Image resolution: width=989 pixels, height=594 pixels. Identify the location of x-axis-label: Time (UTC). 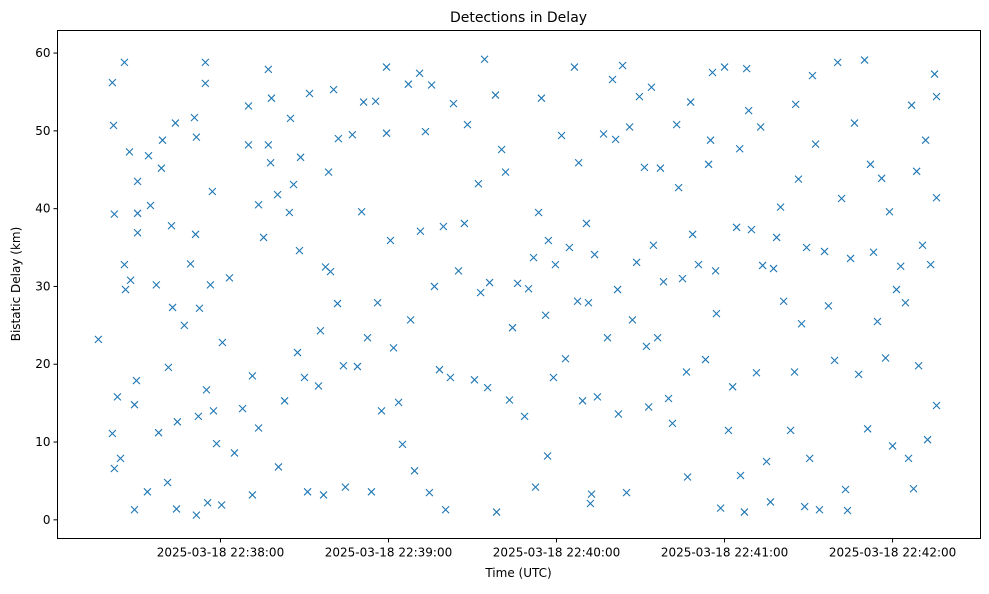
(517, 573).